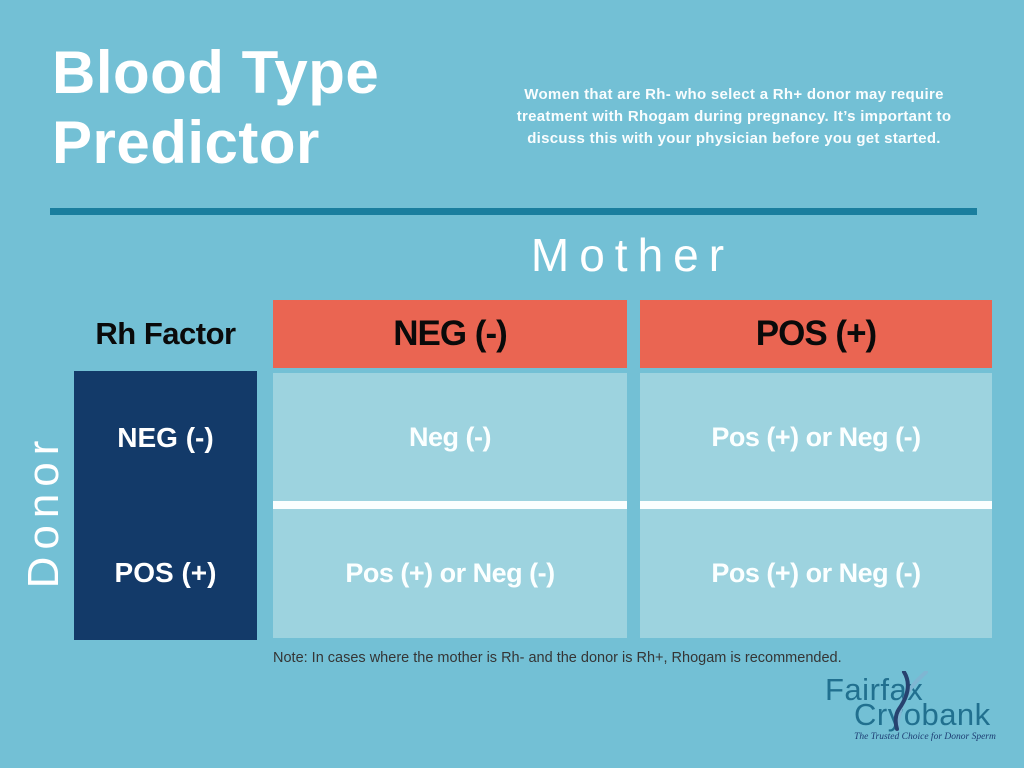 The image size is (1024, 768). What do you see at coordinates (816, 437) in the screenshot?
I see `result-cell-negpos: Pos (+) or Neg (-)` at bounding box center [816, 437].